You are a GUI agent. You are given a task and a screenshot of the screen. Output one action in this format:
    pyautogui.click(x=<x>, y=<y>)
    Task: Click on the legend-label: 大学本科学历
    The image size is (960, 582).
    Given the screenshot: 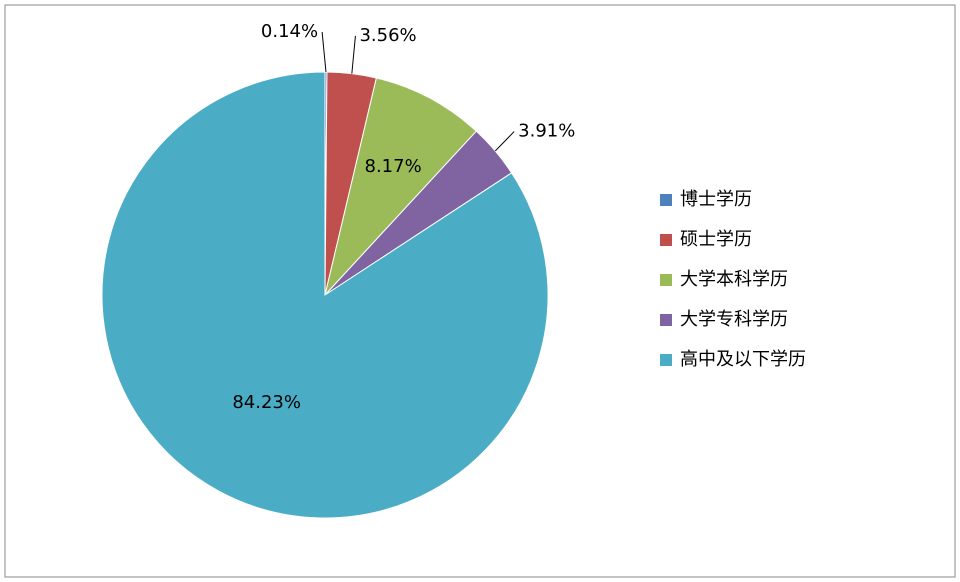 What is the action you would take?
    pyautogui.click(x=734, y=279)
    